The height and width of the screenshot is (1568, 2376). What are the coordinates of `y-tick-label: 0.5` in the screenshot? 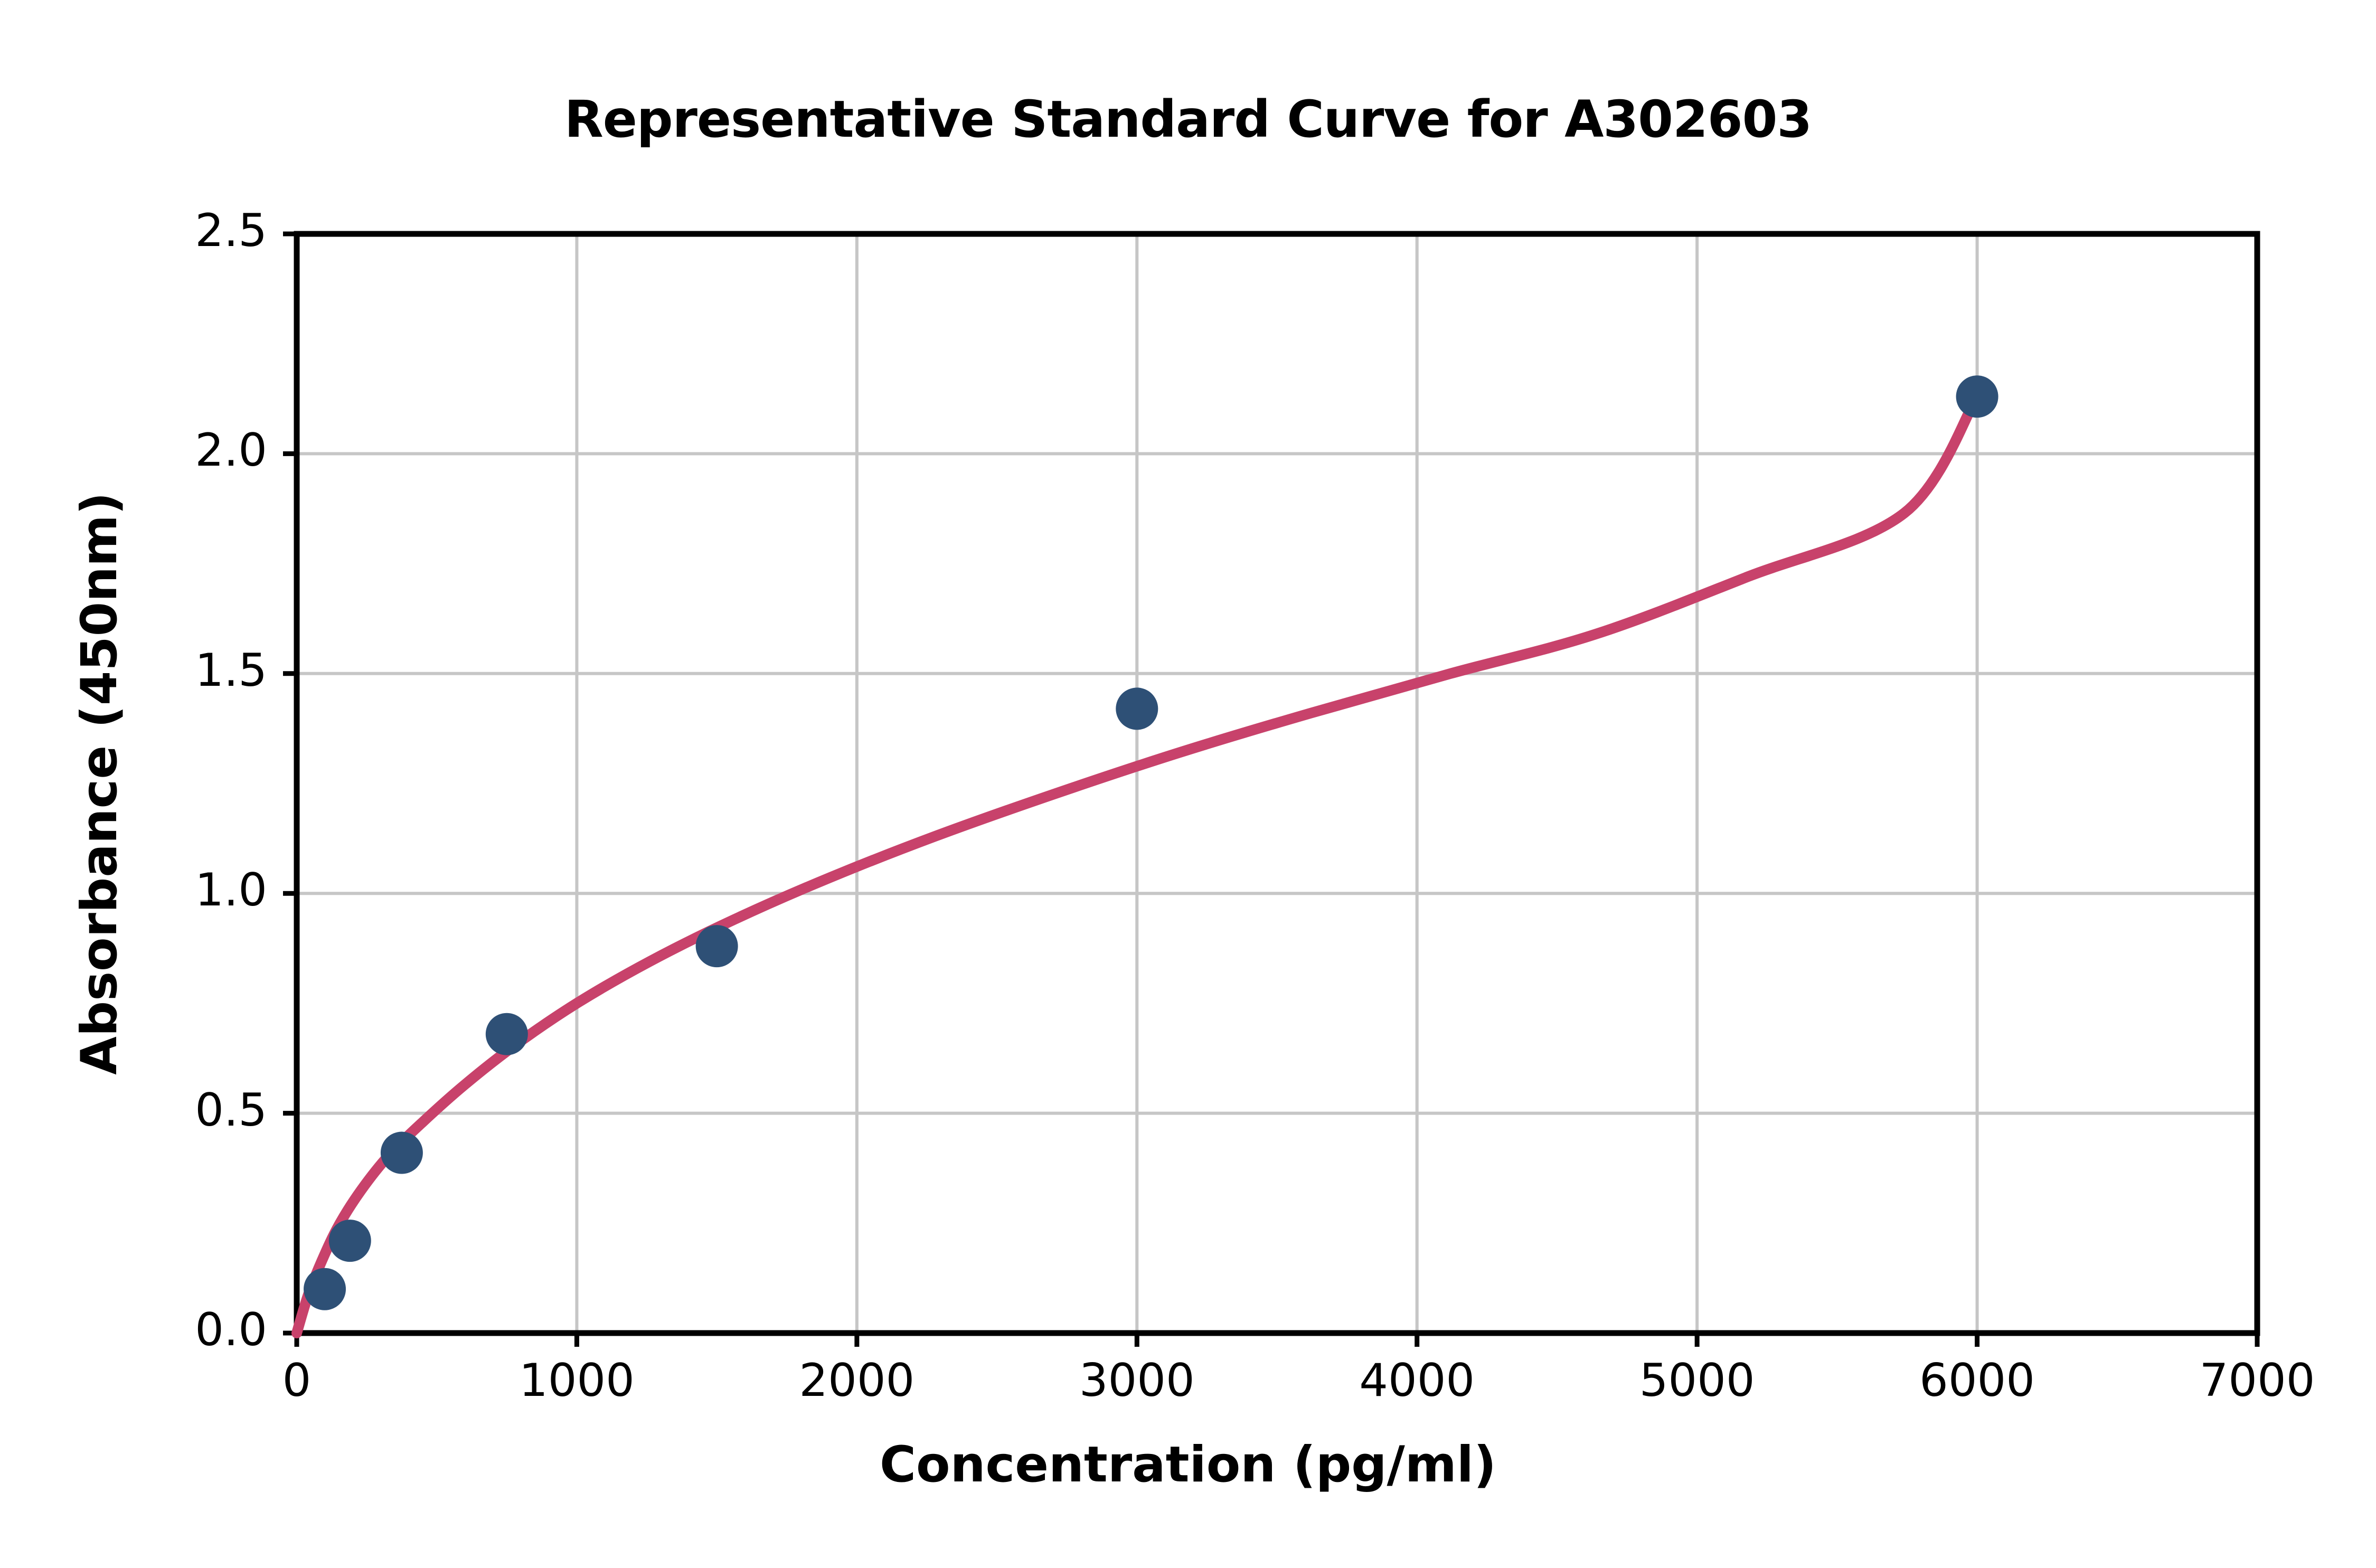 It's located at (231, 1110).